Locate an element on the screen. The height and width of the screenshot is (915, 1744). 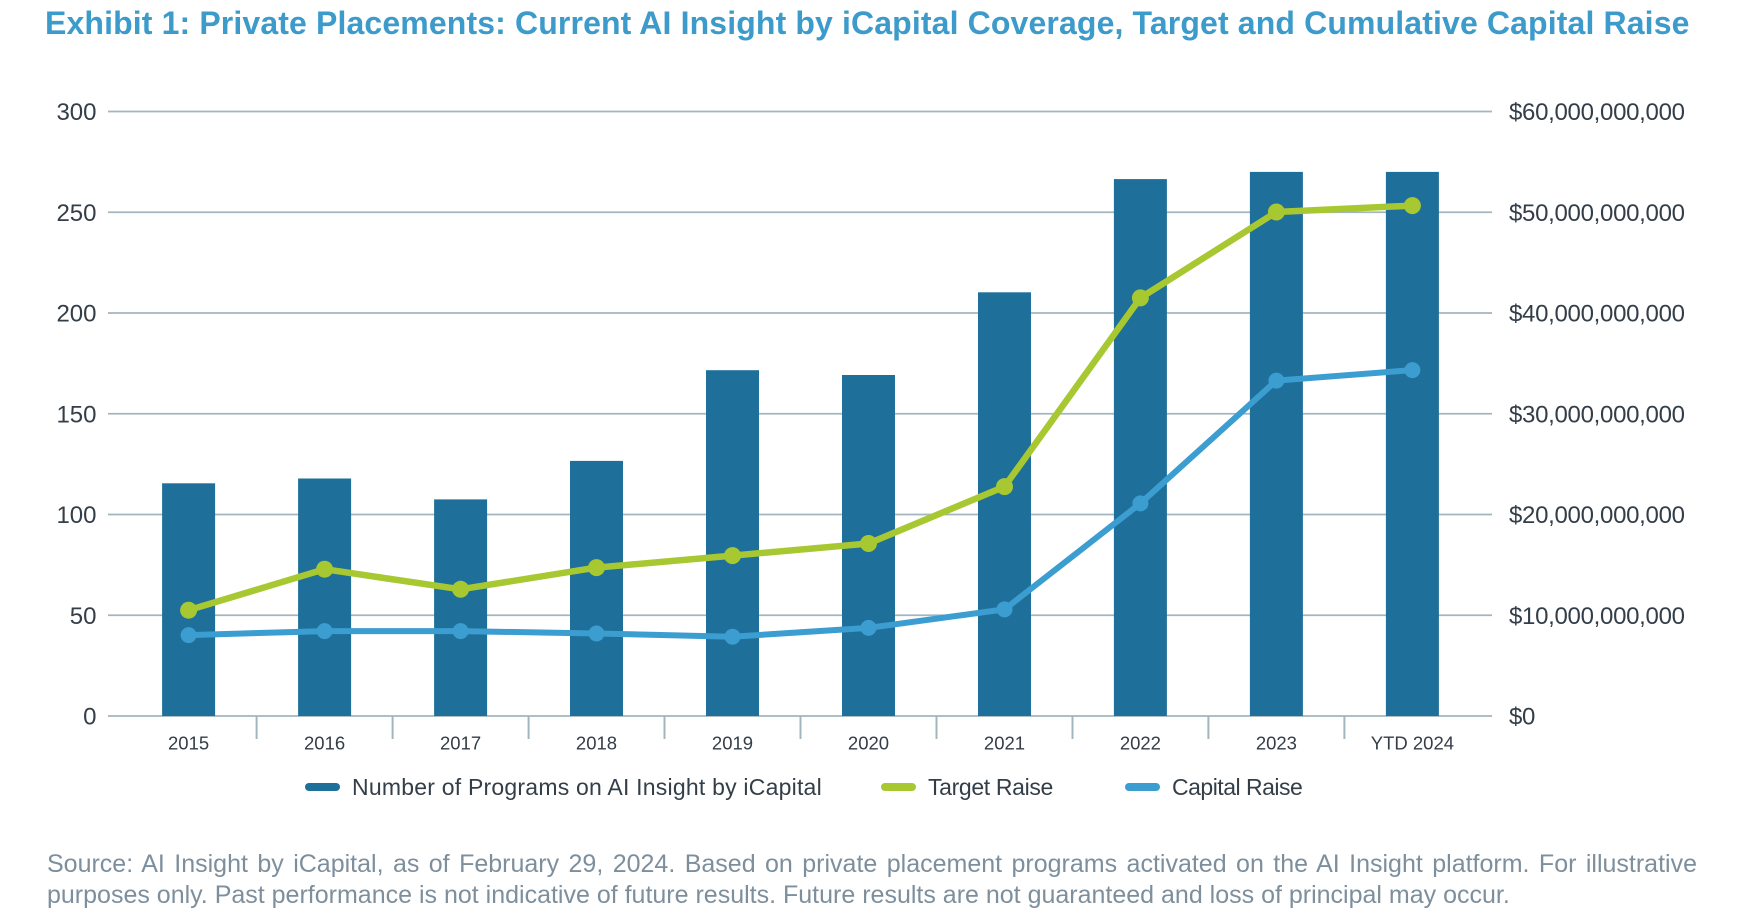
svg-text: 300 is located at coordinates (76, 112).